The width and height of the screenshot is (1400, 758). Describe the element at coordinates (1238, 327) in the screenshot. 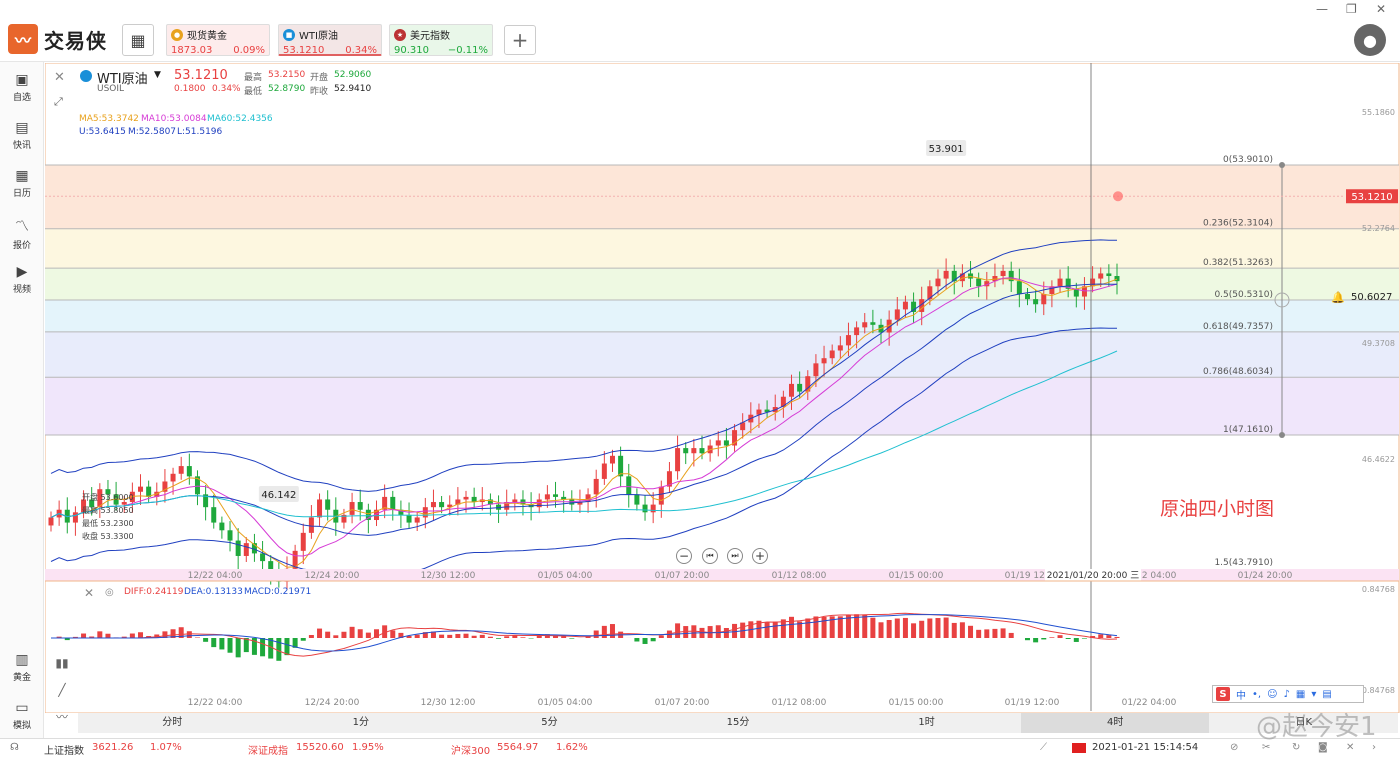

I see `fib-label: 0.618(49.7357)` at that location.